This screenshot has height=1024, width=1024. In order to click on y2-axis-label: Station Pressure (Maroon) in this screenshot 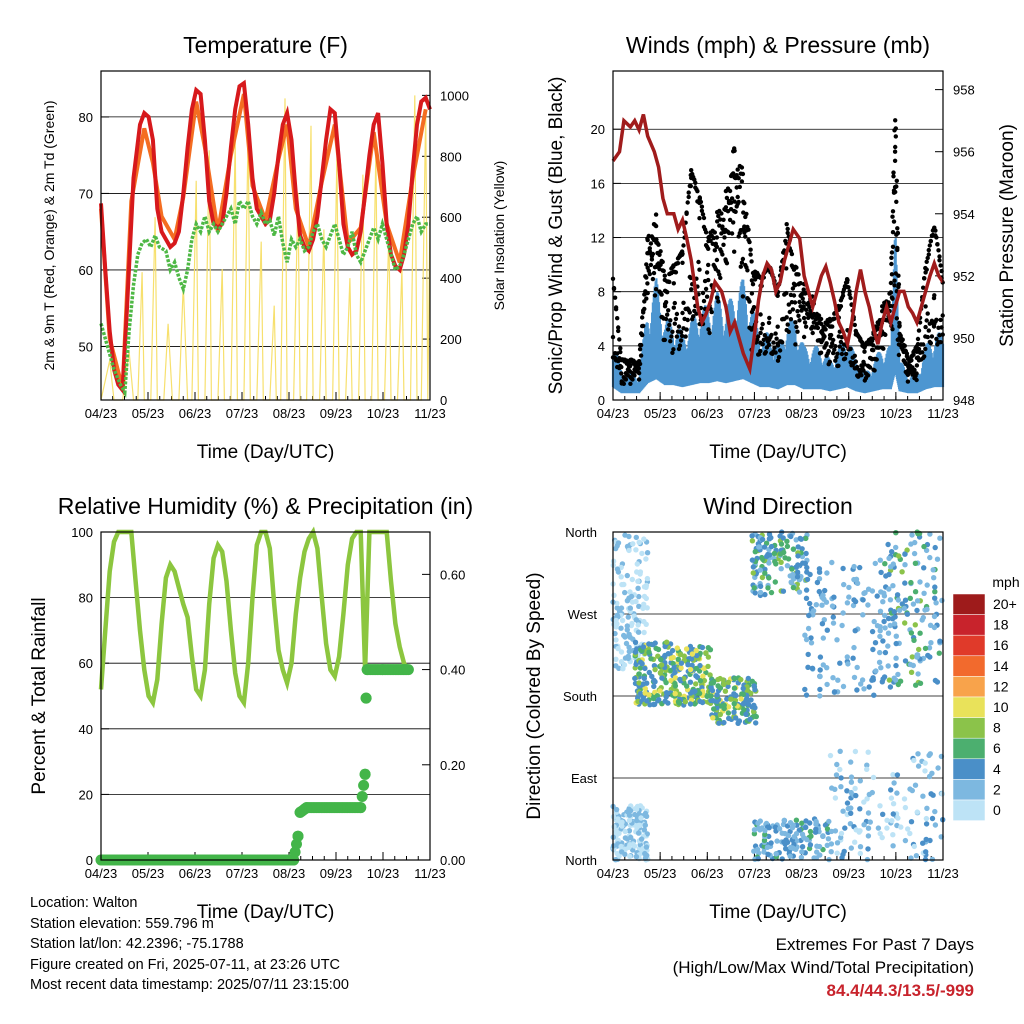, I will do `click(1007, 235)`.